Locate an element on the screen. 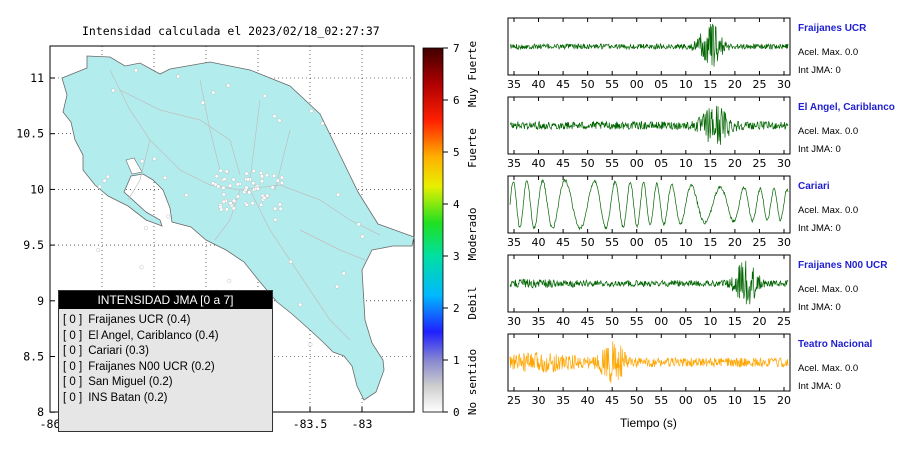 Image resolution: width=910 pixels, height=460 pixels. legend-item: [ 0 ] Cariari (0.3) is located at coordinates (167, 352).